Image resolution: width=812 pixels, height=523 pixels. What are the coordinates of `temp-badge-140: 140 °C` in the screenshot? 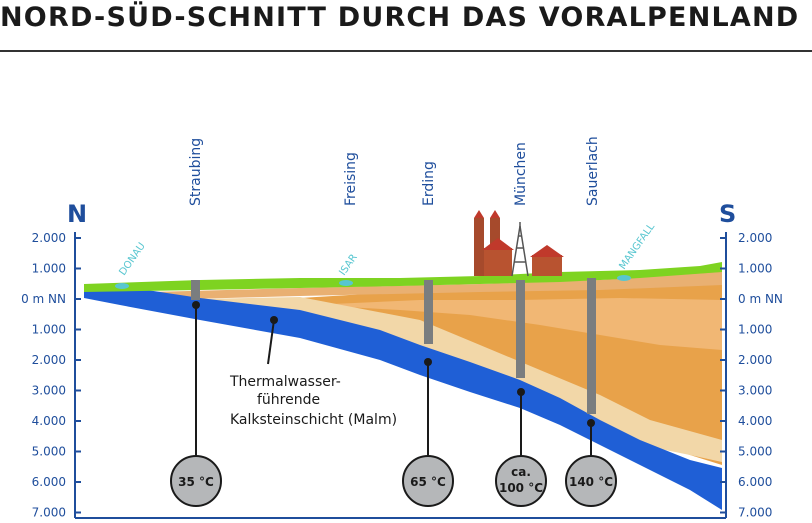 It's located at (591, 481).